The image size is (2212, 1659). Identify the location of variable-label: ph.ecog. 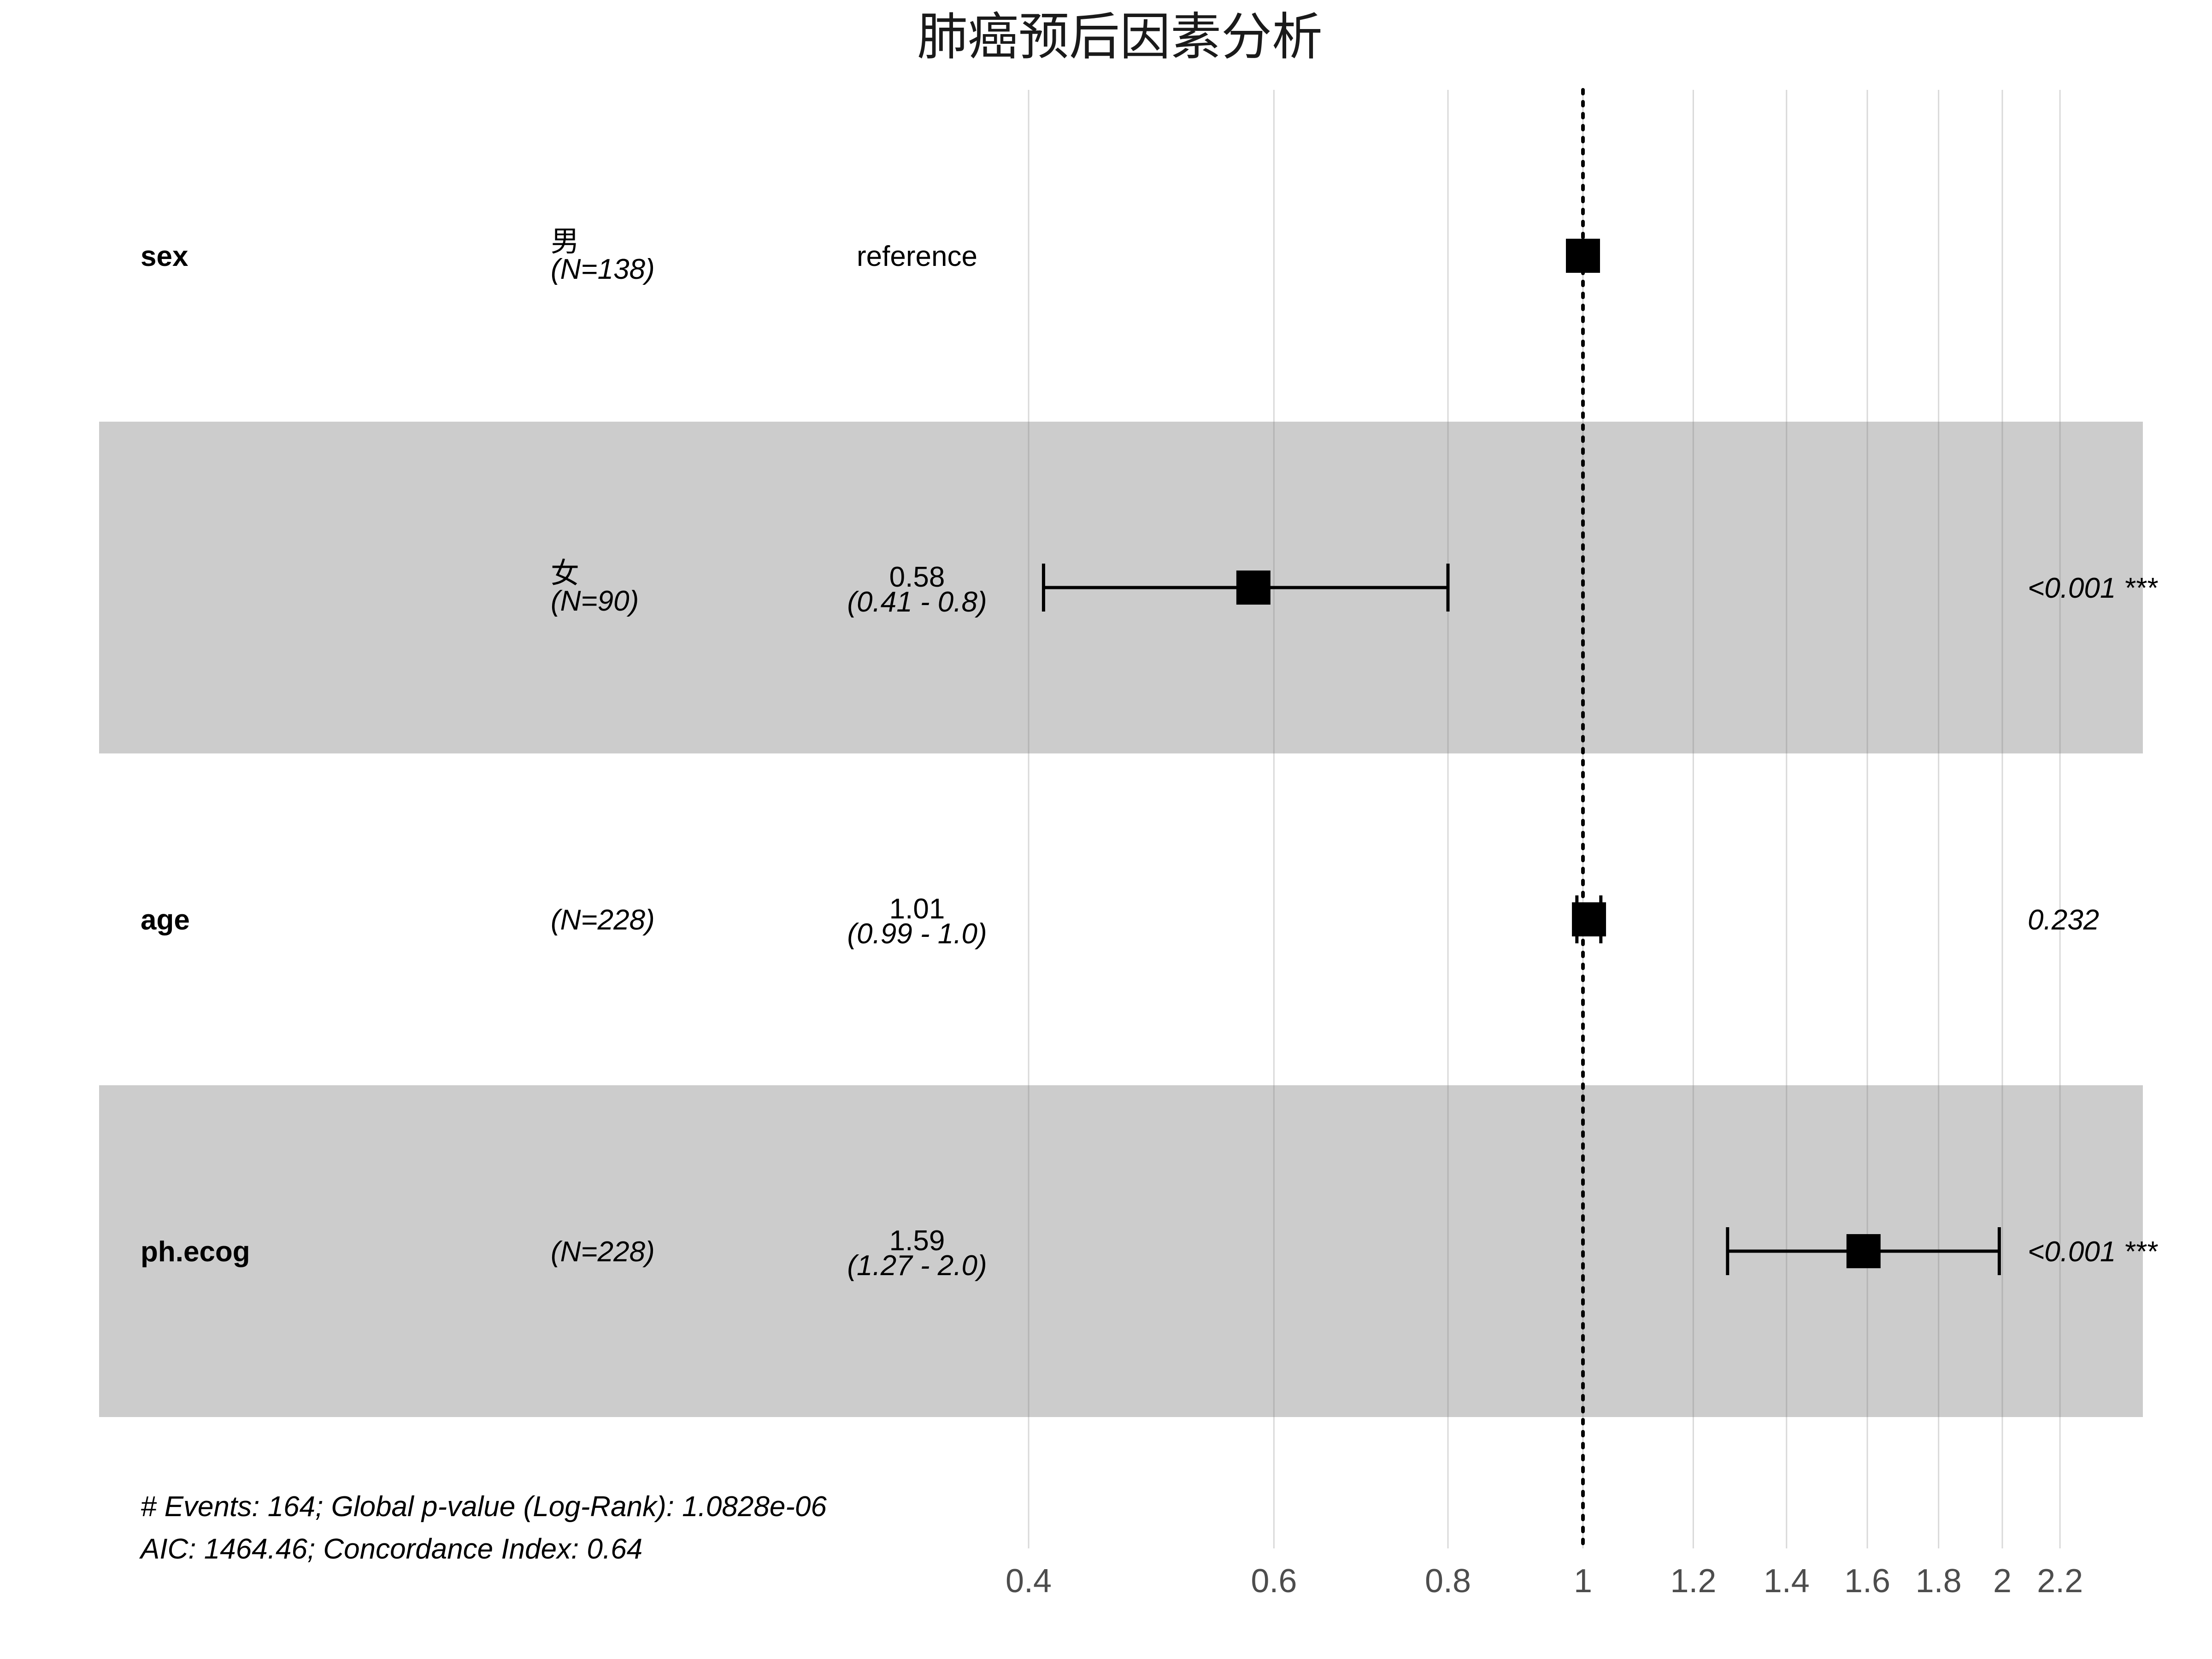
(195, 1252).